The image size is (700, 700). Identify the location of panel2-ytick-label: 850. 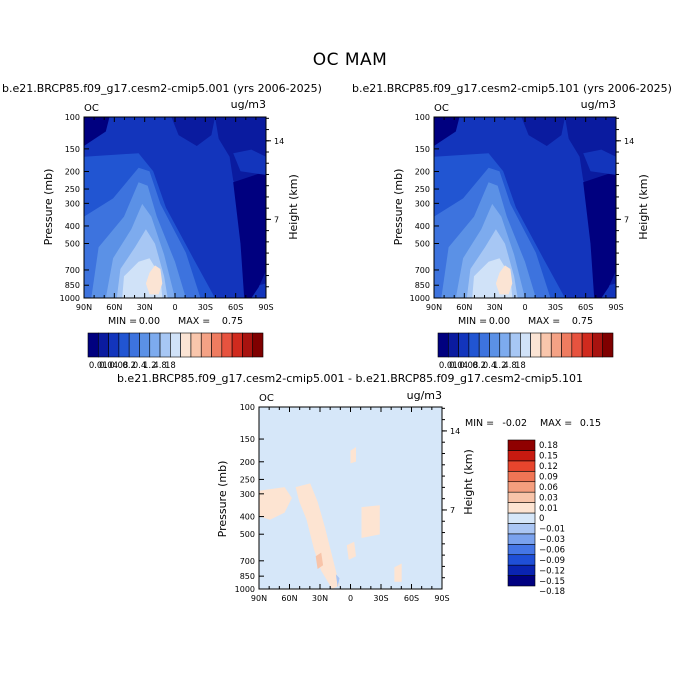
(422, 285).